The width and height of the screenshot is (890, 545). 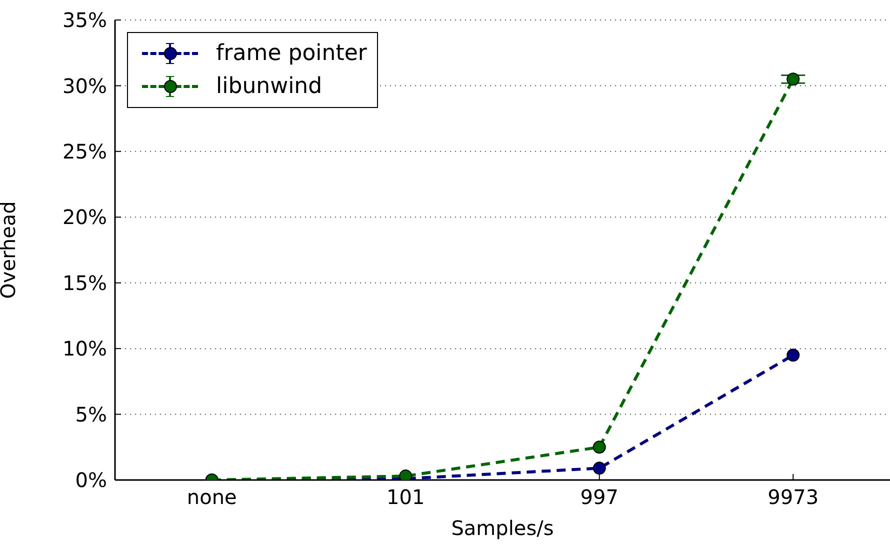 I want to click on x-tick-label: 9973, so click(x=793, y=497).